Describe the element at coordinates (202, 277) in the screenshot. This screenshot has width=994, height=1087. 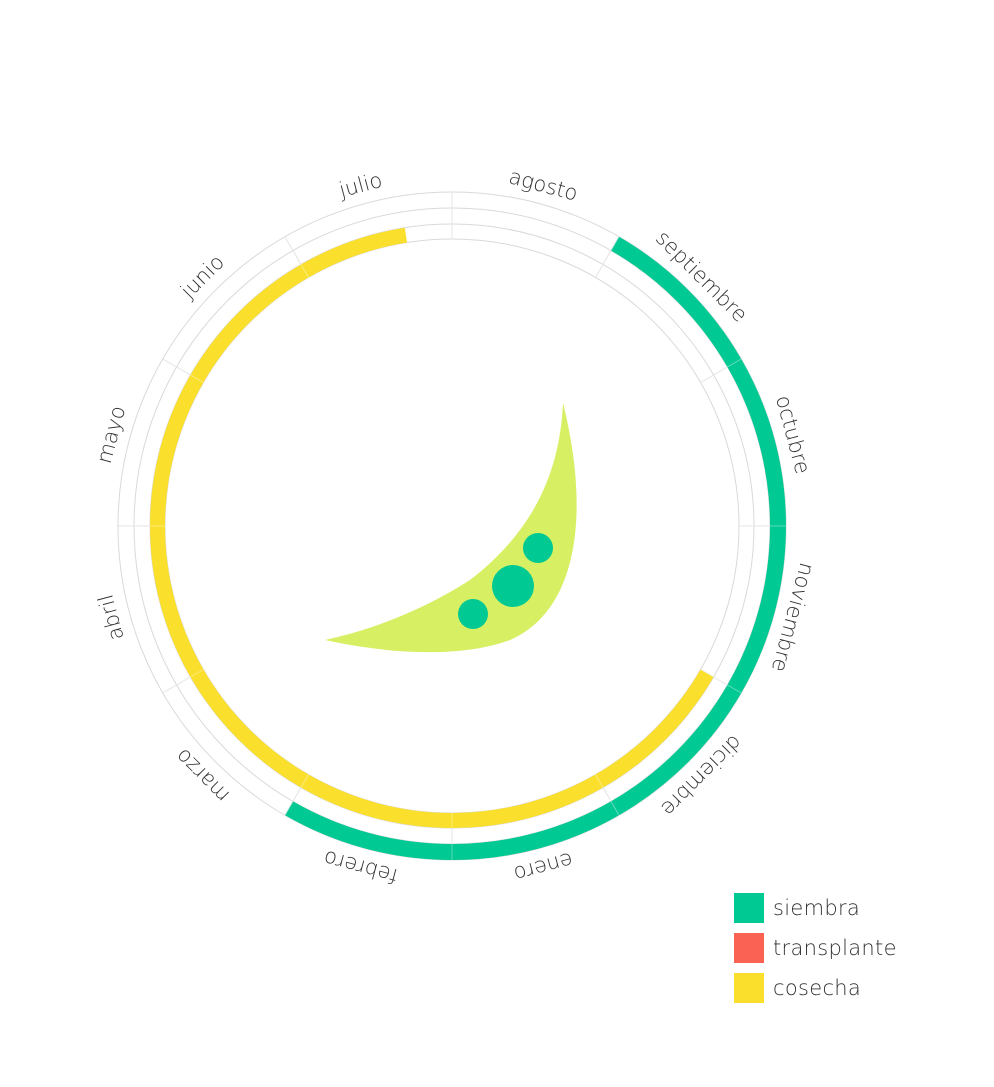
I see `month-label-junio: junio` at that location.